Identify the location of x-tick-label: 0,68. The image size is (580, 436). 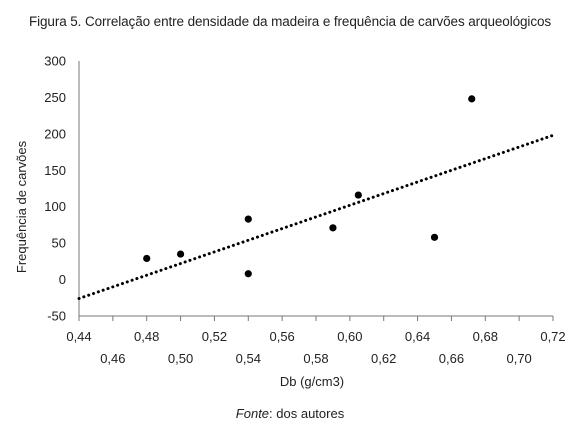
(485, 336).